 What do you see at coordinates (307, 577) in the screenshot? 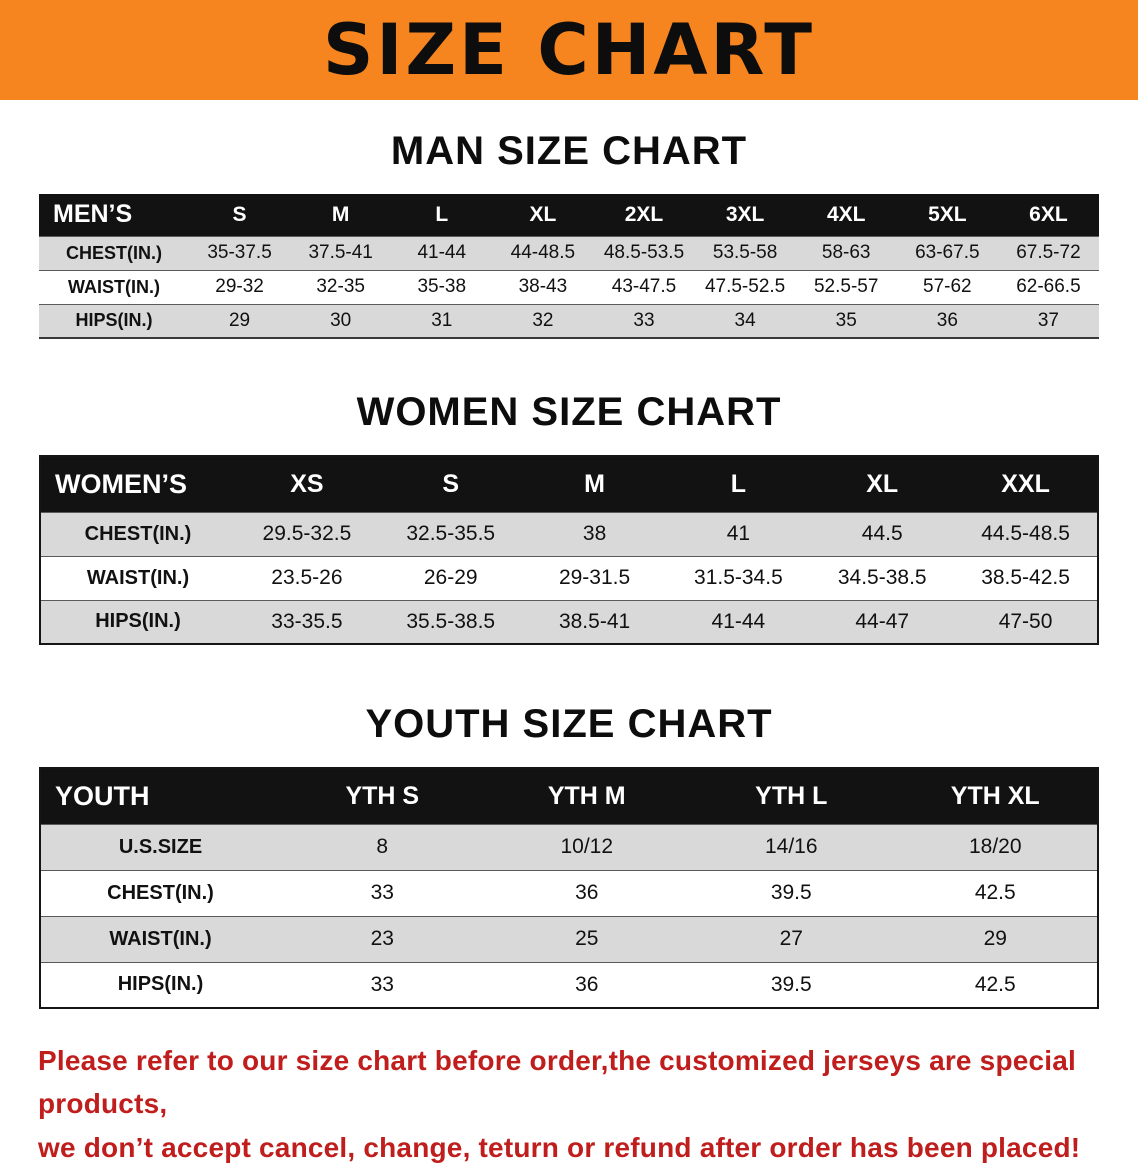
I see `value-cell: 23.5-26` at bounding box center [307, 577].